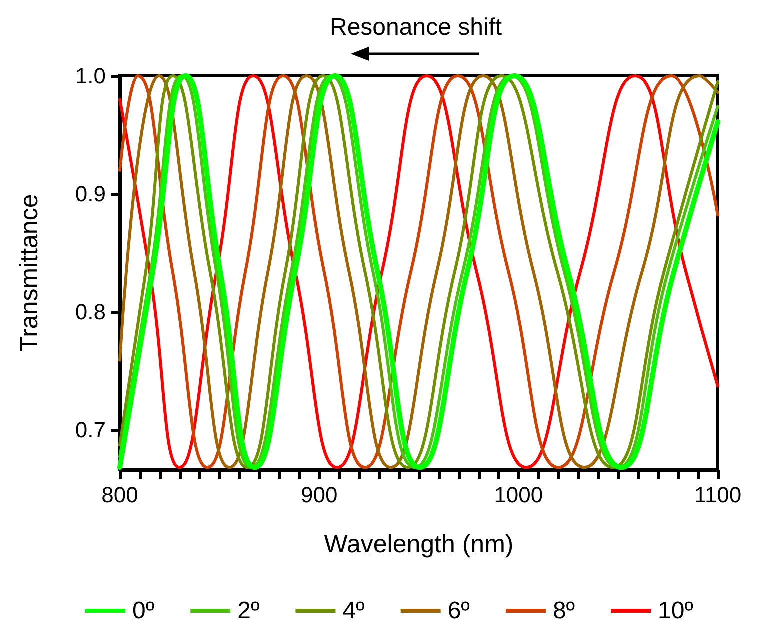  I want to click on x-axis-title: Wavelength (nm), so click(419, 544).